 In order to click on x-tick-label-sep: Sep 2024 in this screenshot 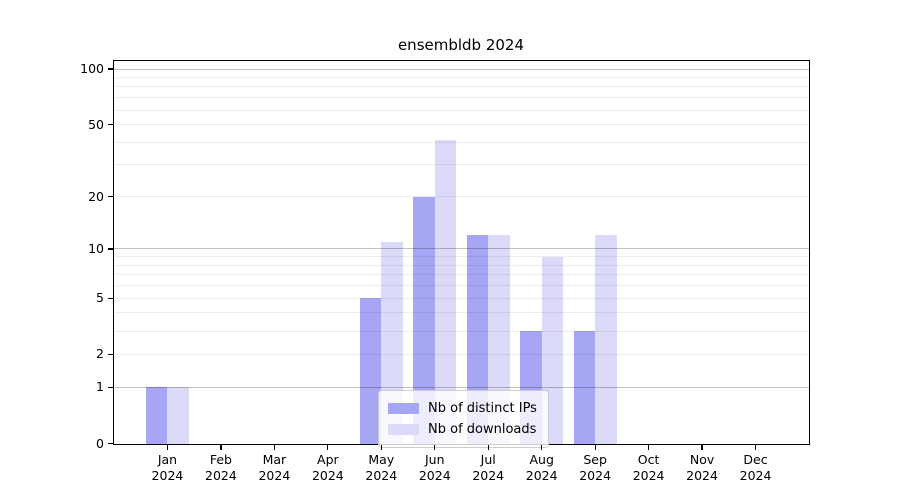, I will do `click(595, 468)`.